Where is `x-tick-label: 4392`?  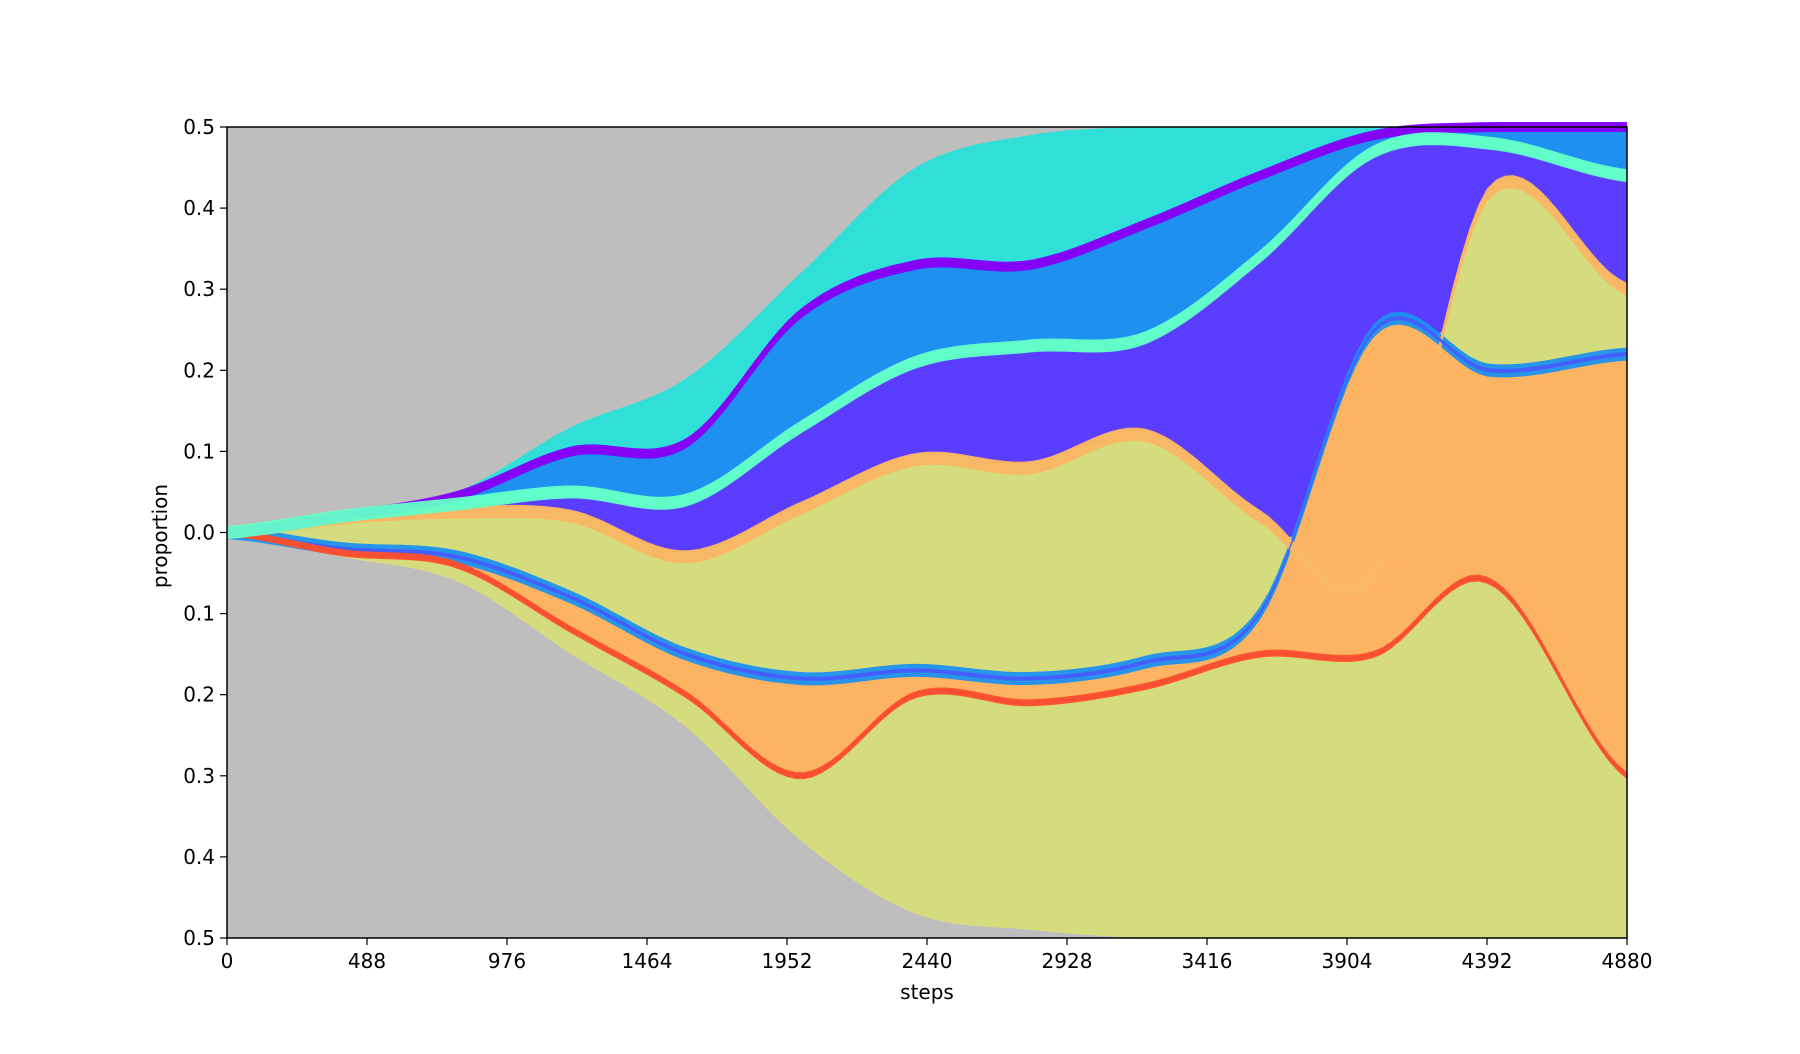
x-tick-label: 4392 is located at coordinates (1487, 961).